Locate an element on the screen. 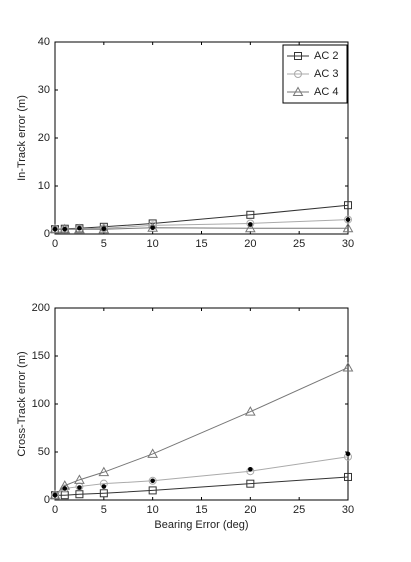 This screenshot has width=411, height=562. y-tick-label: 30 is located at coordinates (44, 90).